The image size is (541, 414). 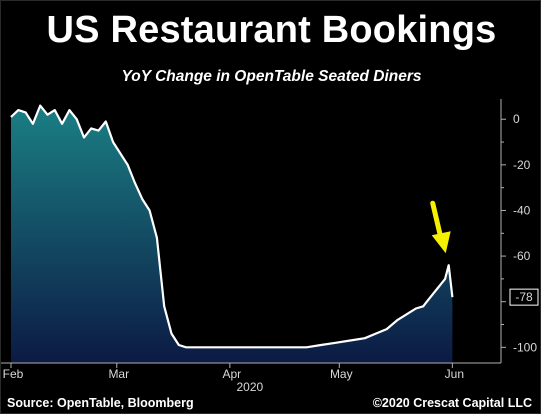 What do you see at coordinates (437, 220) in the screenshot?
I see `arrow-shaft` at bounding box center [437, 220].